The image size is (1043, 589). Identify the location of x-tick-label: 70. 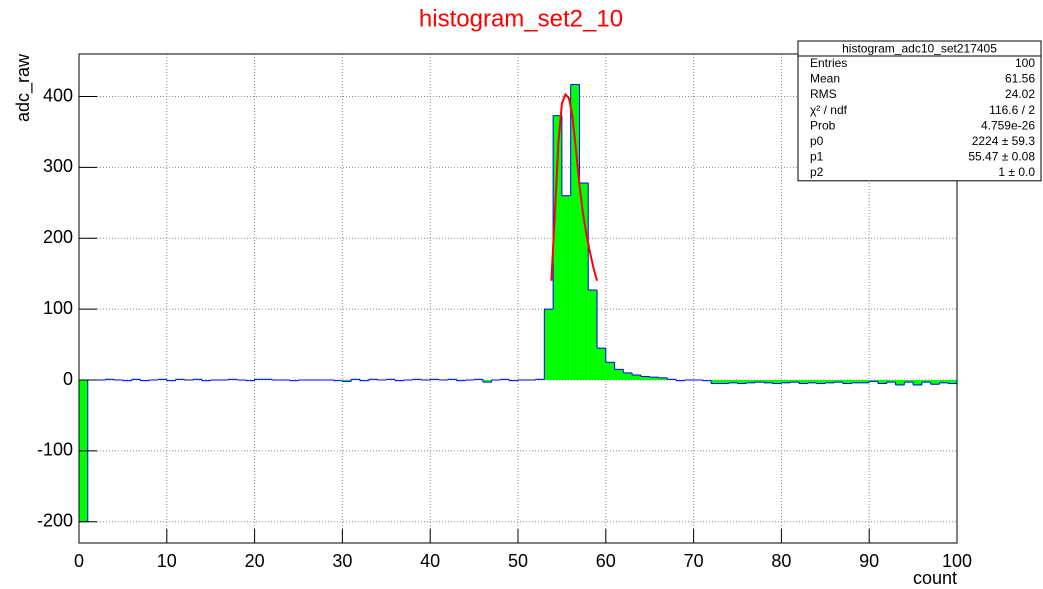
(694, 561).